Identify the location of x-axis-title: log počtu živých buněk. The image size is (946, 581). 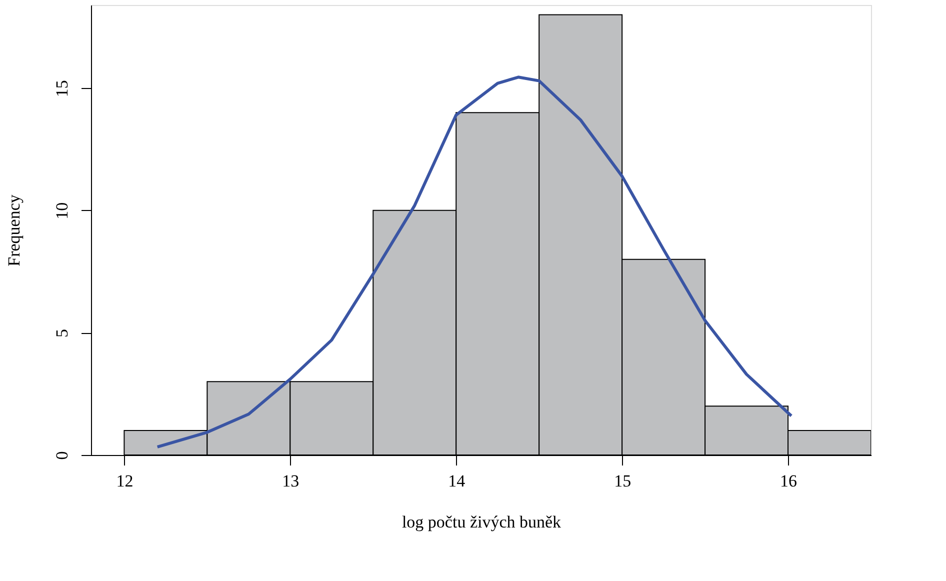
(482, 522).